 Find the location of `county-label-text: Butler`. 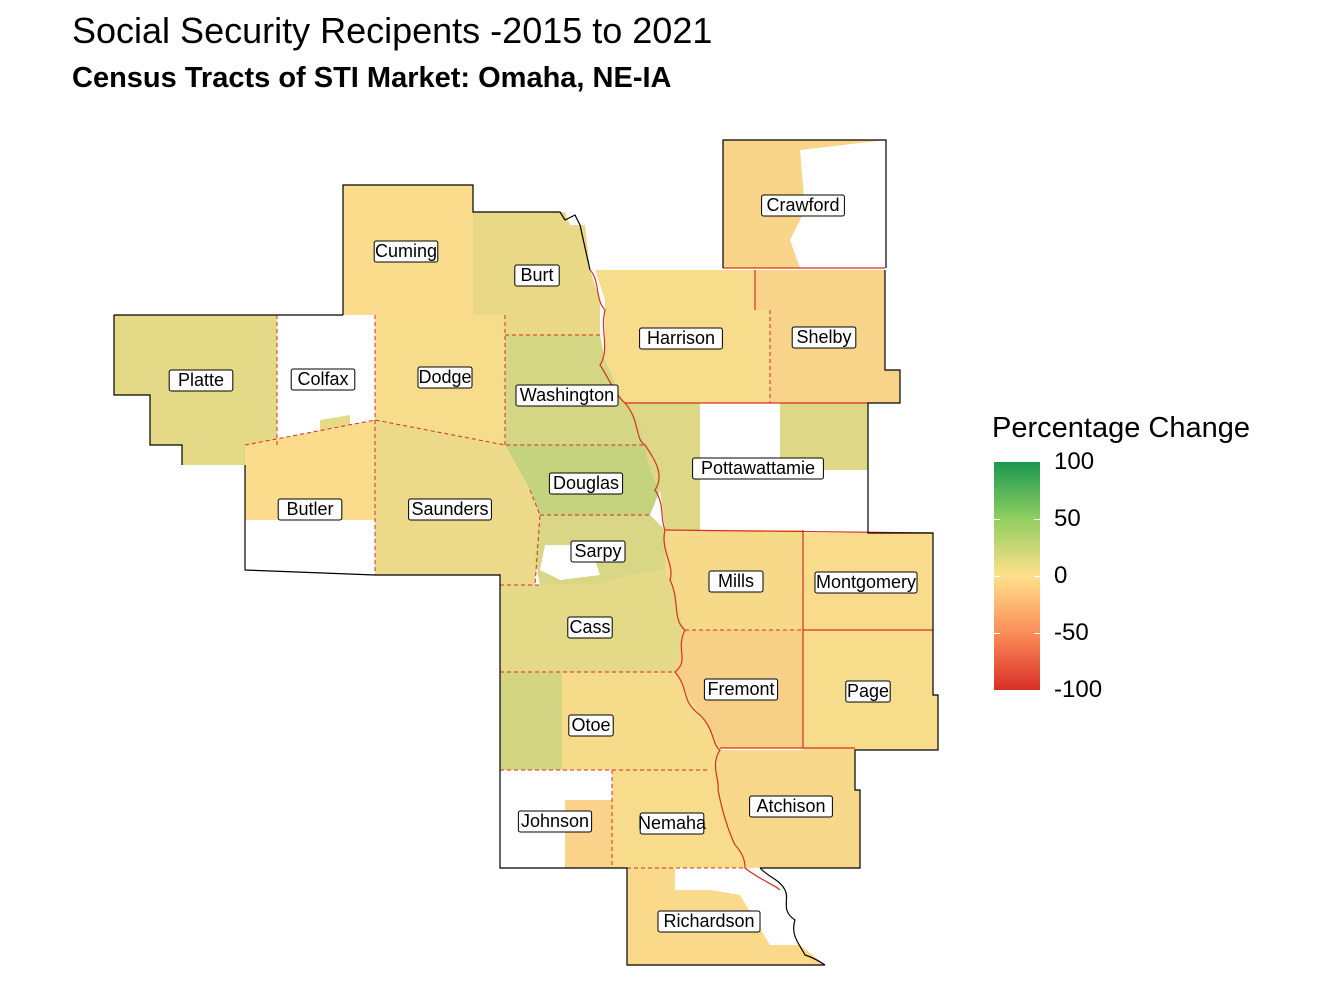

county-label-text: Butler is located at coordinates (309, 509).